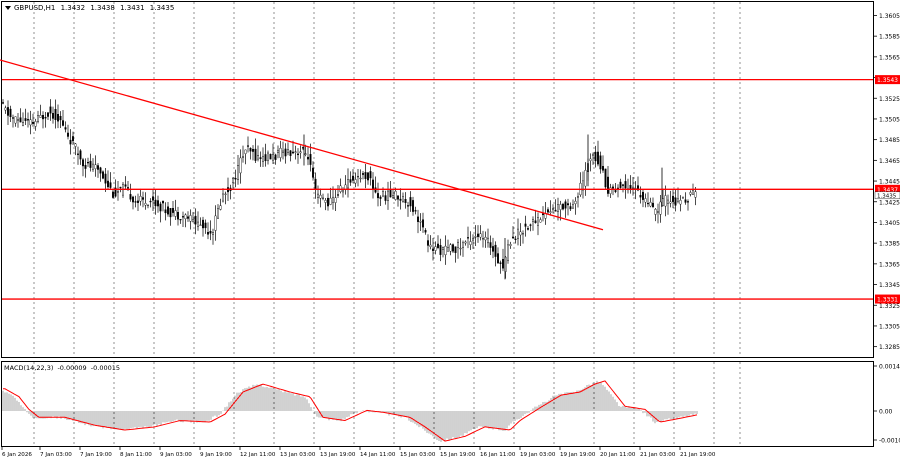 The width and height of the screenshot is (900, 460). Describe the element at coordinates (889, 182) in the screenshot. I see `price-tick-label: 1.3445` at that location.